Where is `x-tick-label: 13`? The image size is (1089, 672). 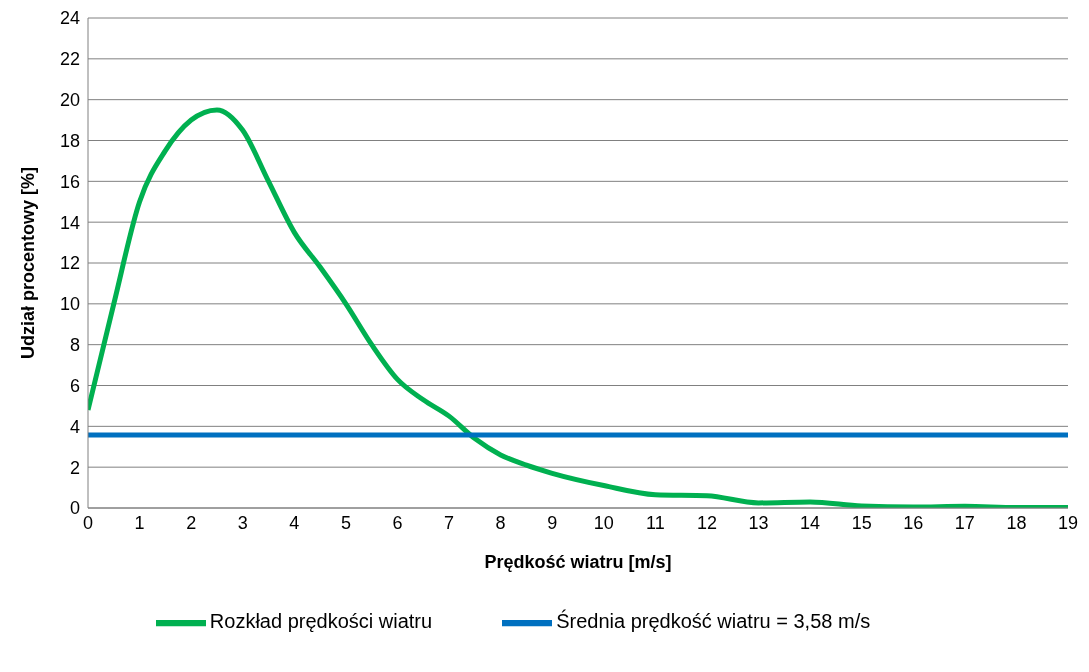
x-tick-label: 13 is located at coordinates (758, 522).